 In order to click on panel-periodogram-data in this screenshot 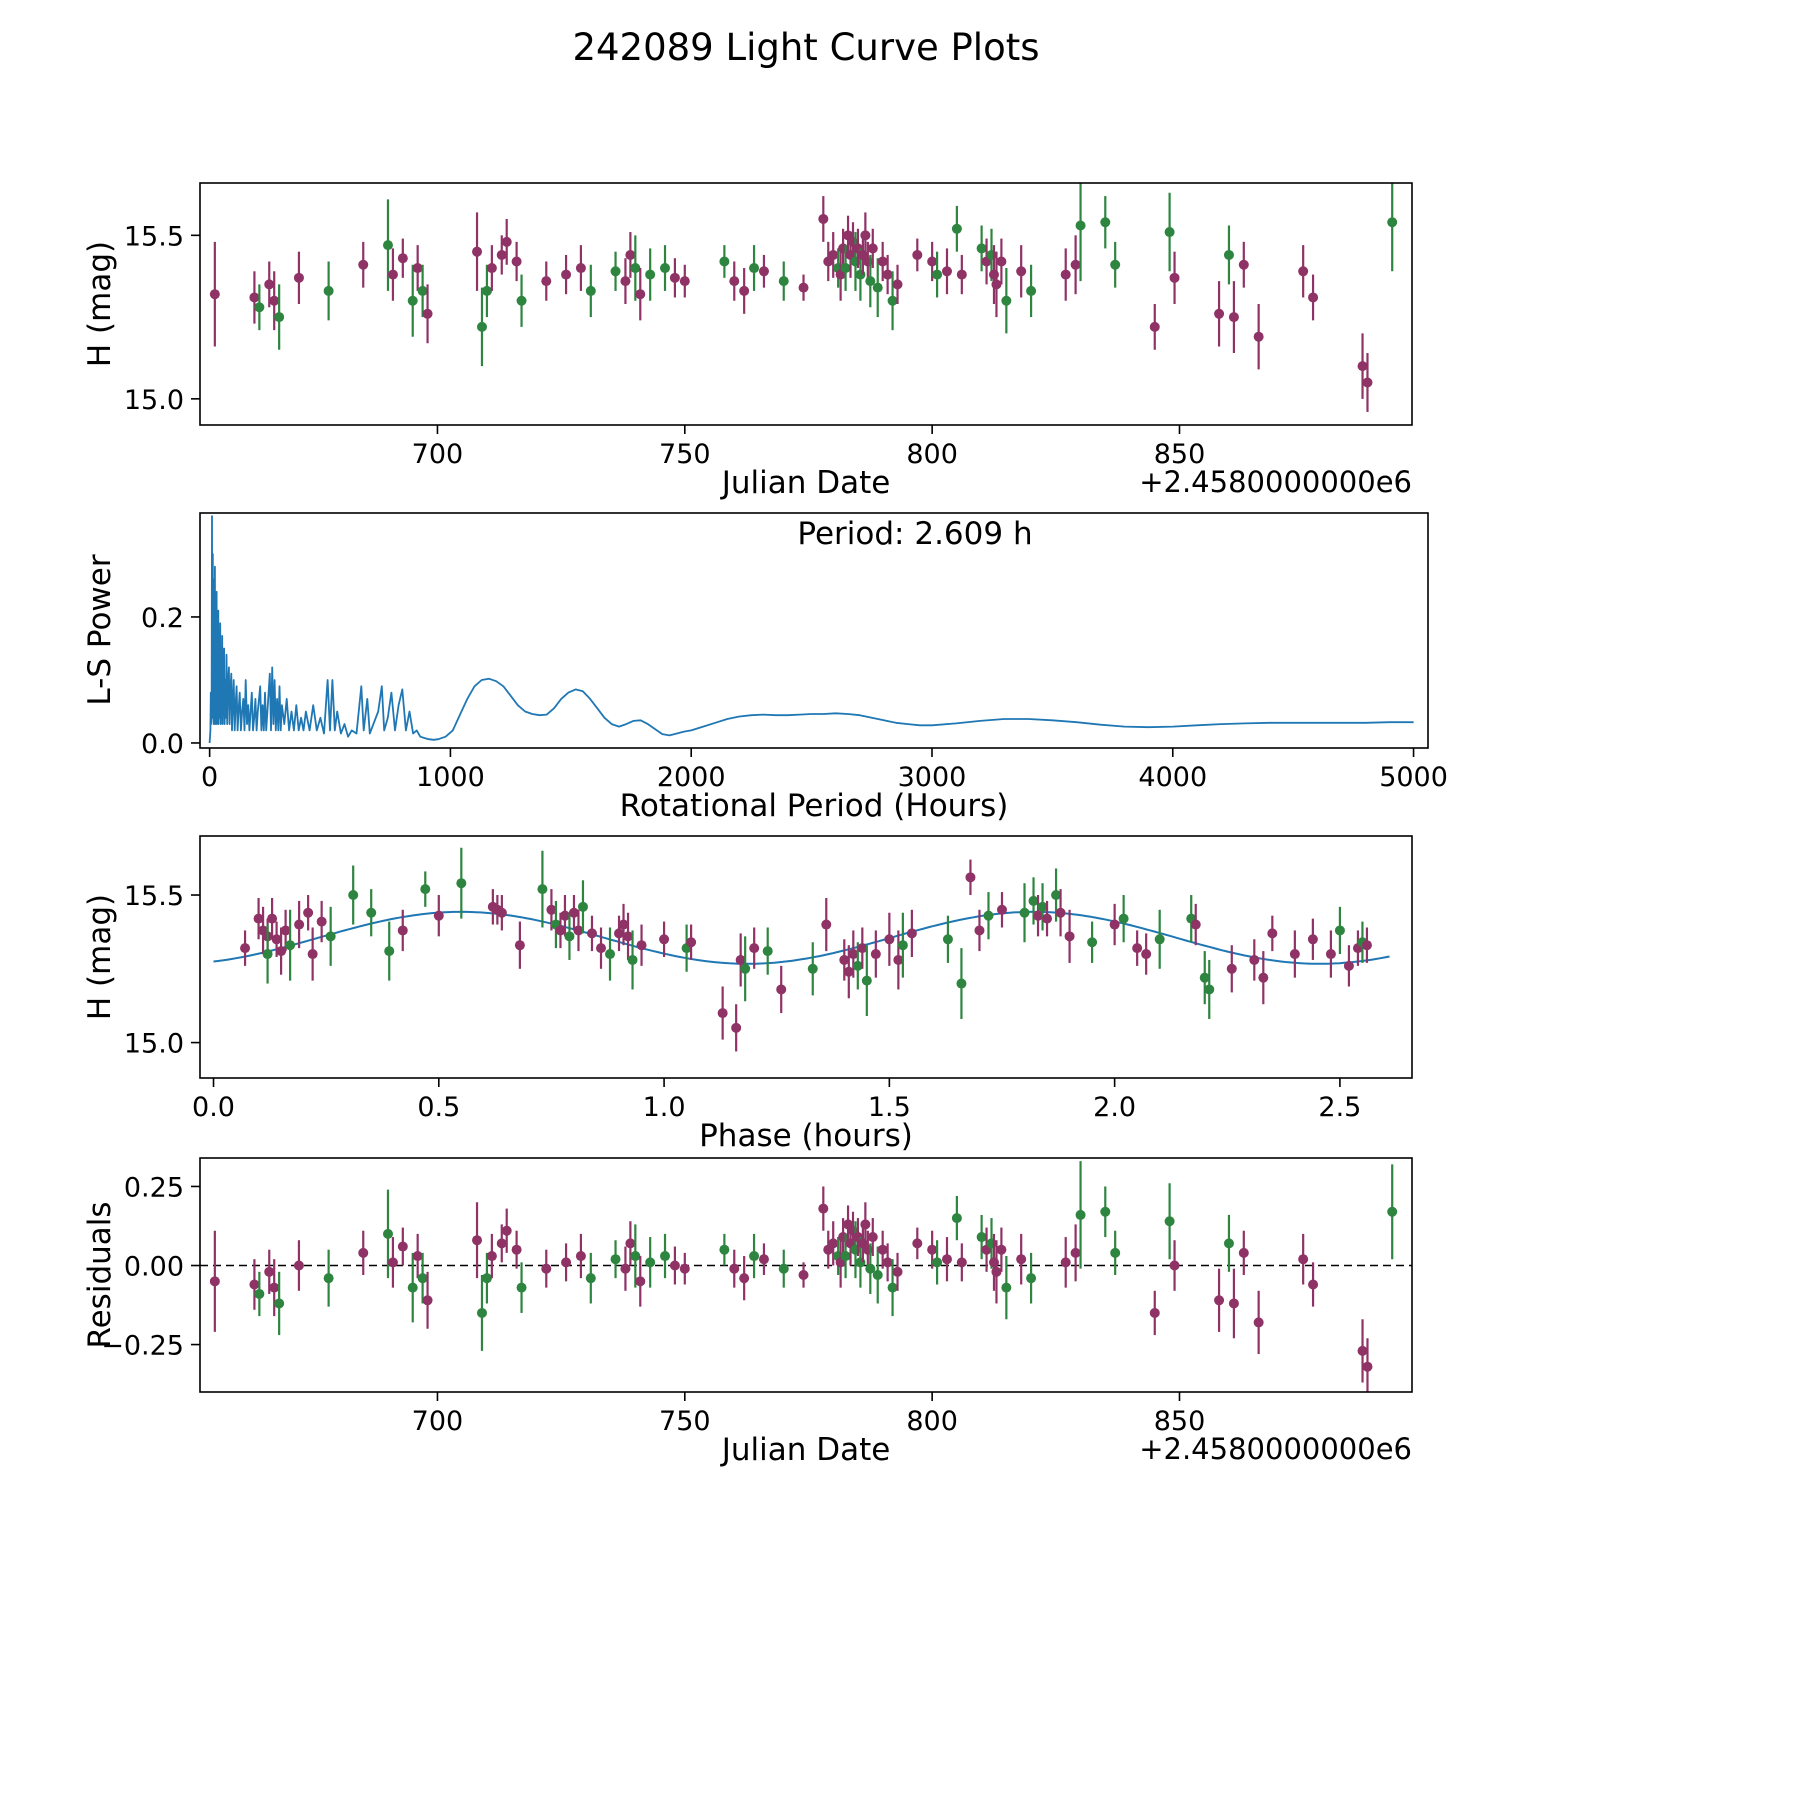, I will do `click(811, 629)`.